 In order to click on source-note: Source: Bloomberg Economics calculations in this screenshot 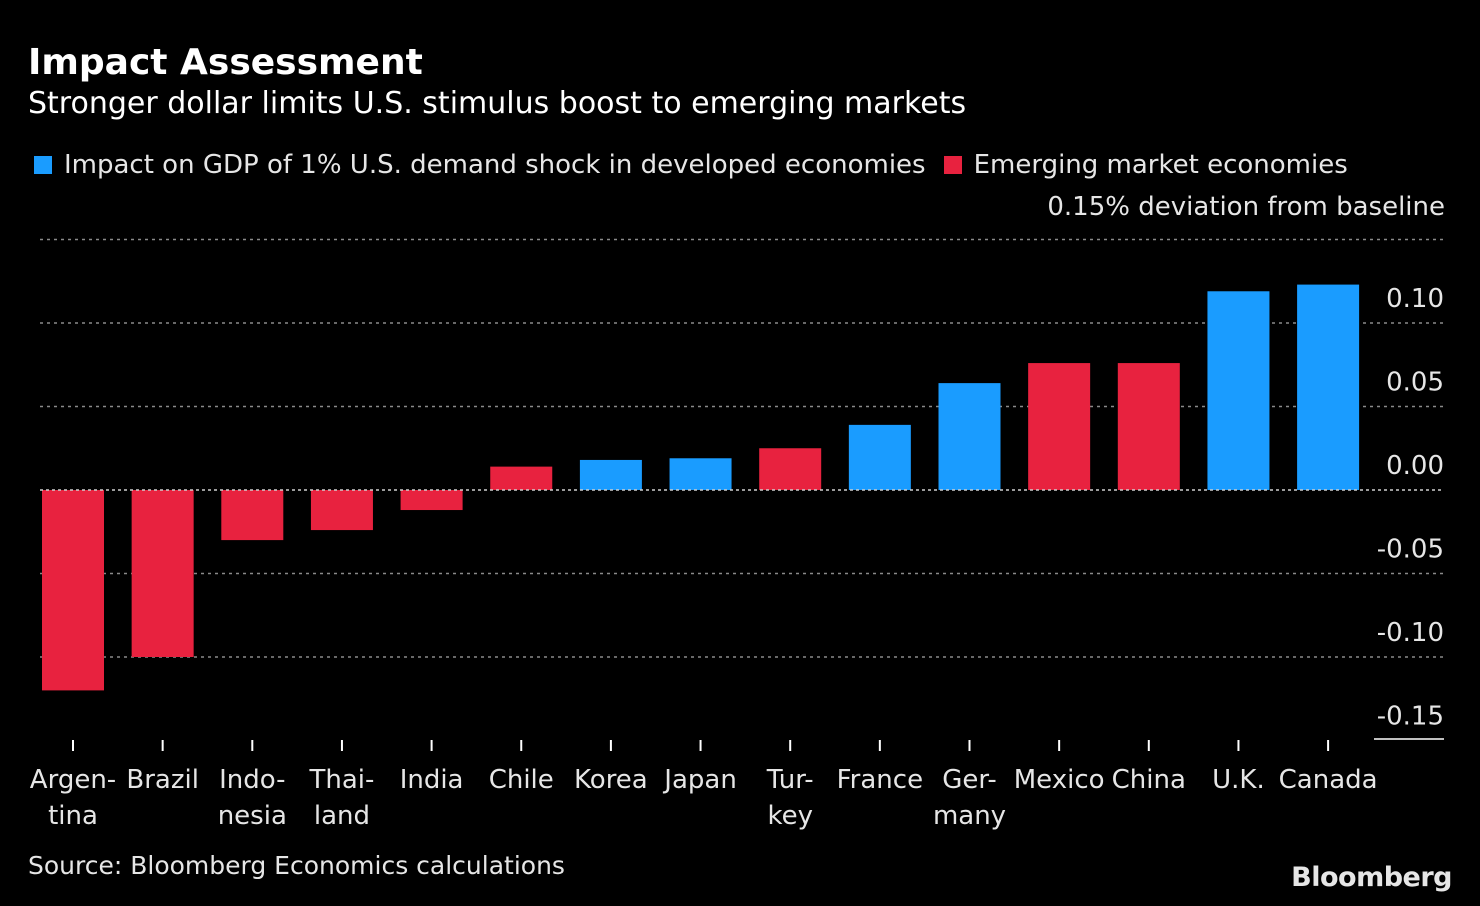, I will do `click(296, 865)`.